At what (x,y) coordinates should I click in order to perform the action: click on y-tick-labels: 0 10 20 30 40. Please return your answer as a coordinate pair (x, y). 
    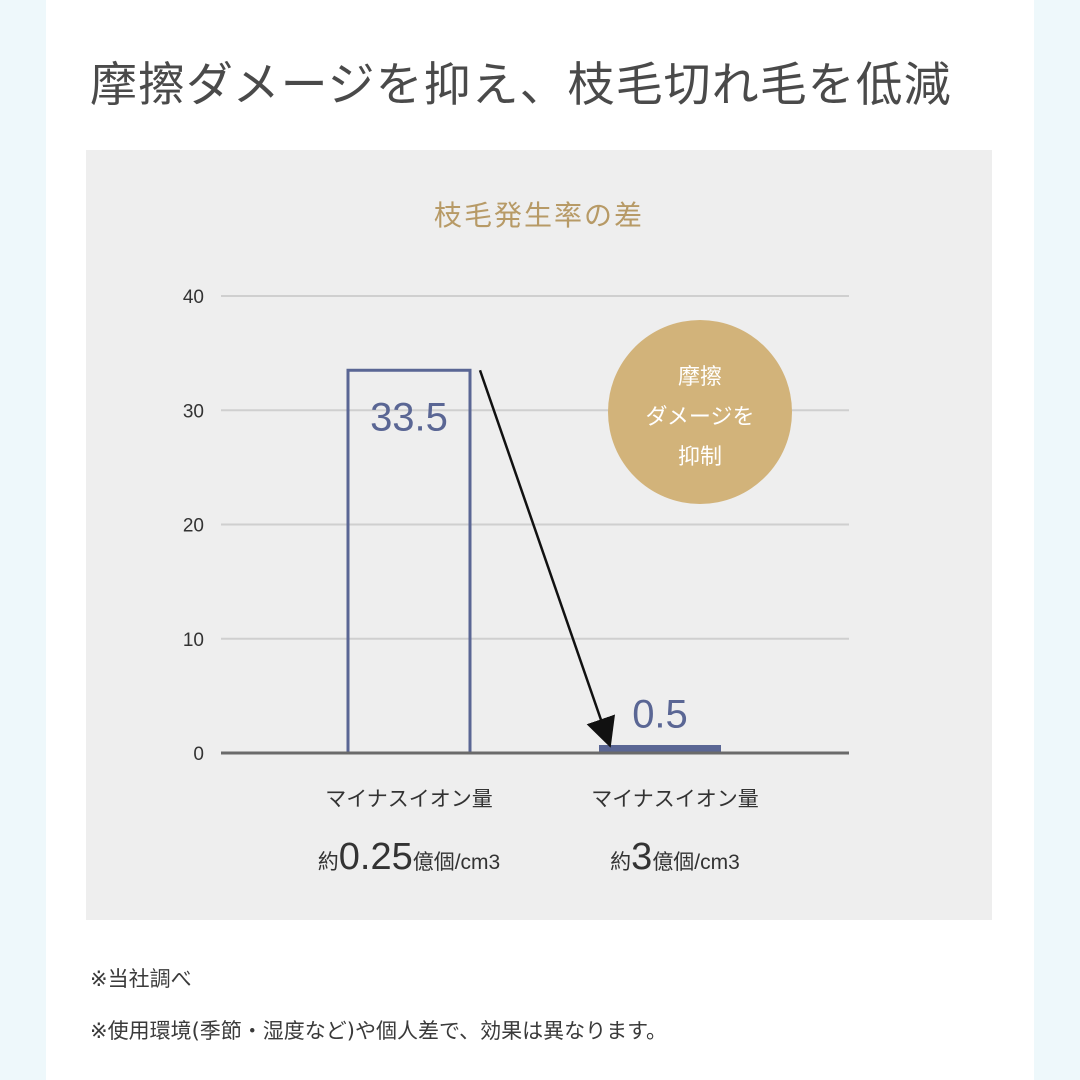
    Looking at the image, I should click on (193, 526).